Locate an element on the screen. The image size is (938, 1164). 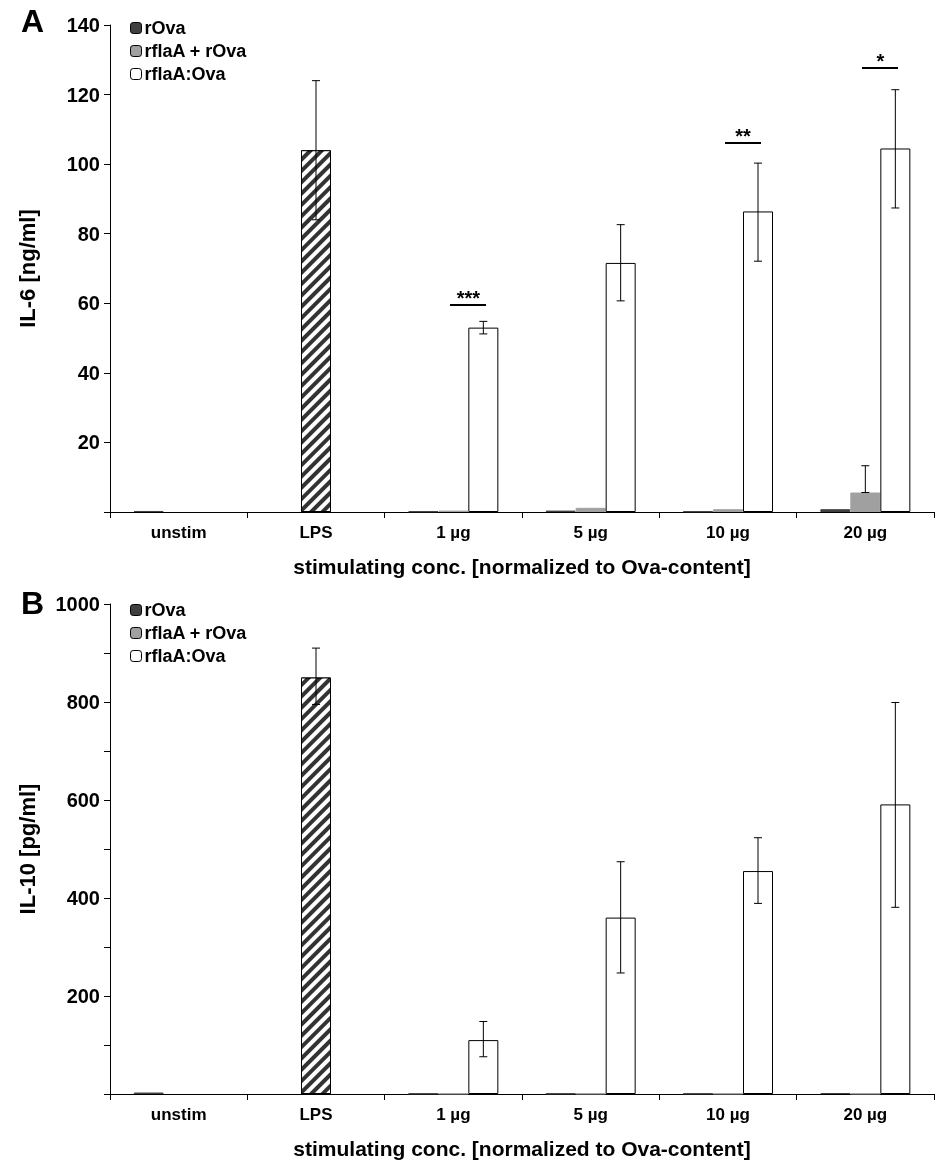
y-axis-title: IL-10 [pg/ml] is located at coordinates (27, 849).